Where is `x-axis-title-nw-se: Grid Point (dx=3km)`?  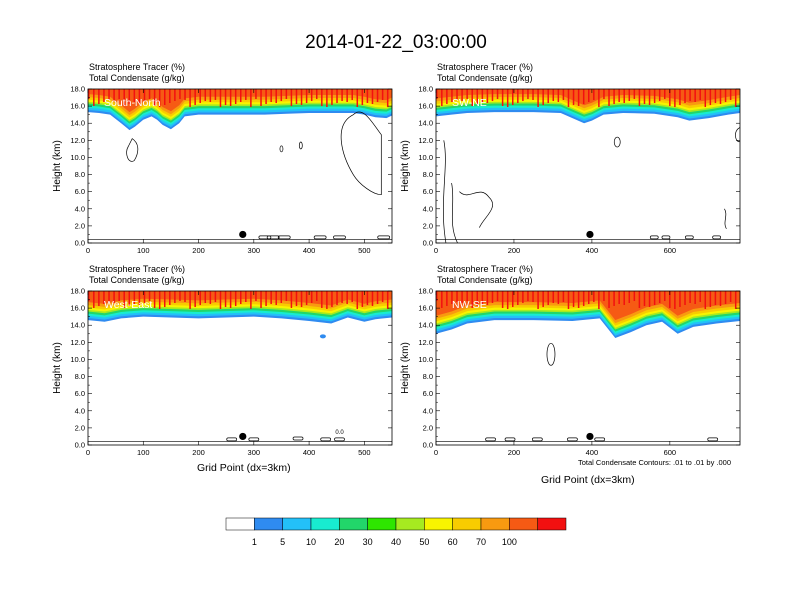
x-axis-title-nw-se: Grid Point (dx=3km) is located at coordinates (588, 480).